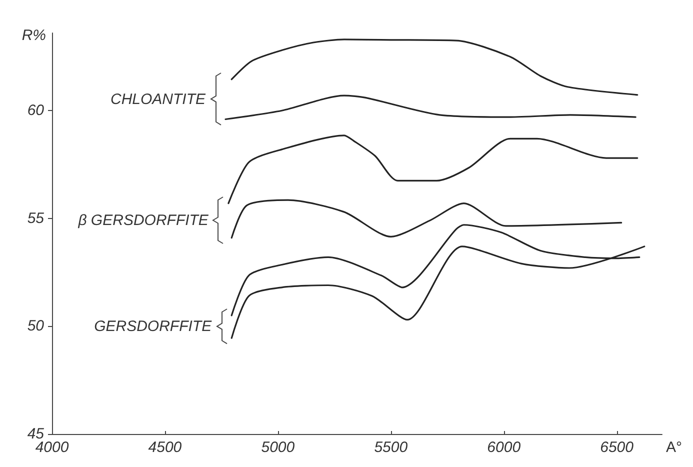  Describe the element at coordinates (153, 327) in the screenshot. I see `annotation: GERSDORFFITE` at that location.